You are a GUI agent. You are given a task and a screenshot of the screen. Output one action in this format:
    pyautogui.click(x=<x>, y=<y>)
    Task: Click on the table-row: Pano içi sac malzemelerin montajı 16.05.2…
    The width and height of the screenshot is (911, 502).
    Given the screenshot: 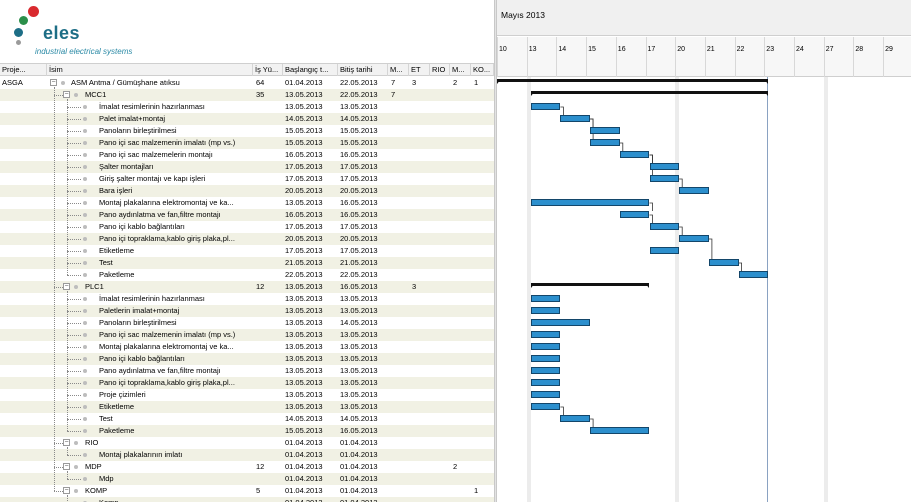 What is the action you would take?
    pyautogui.click(x=247, y=155)
    